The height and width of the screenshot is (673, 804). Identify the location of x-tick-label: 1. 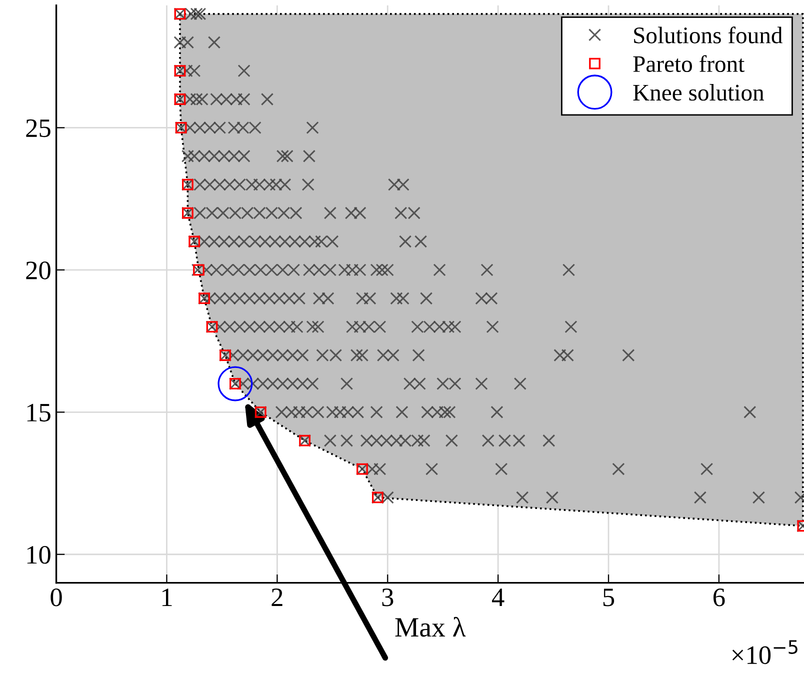
(167, 597).